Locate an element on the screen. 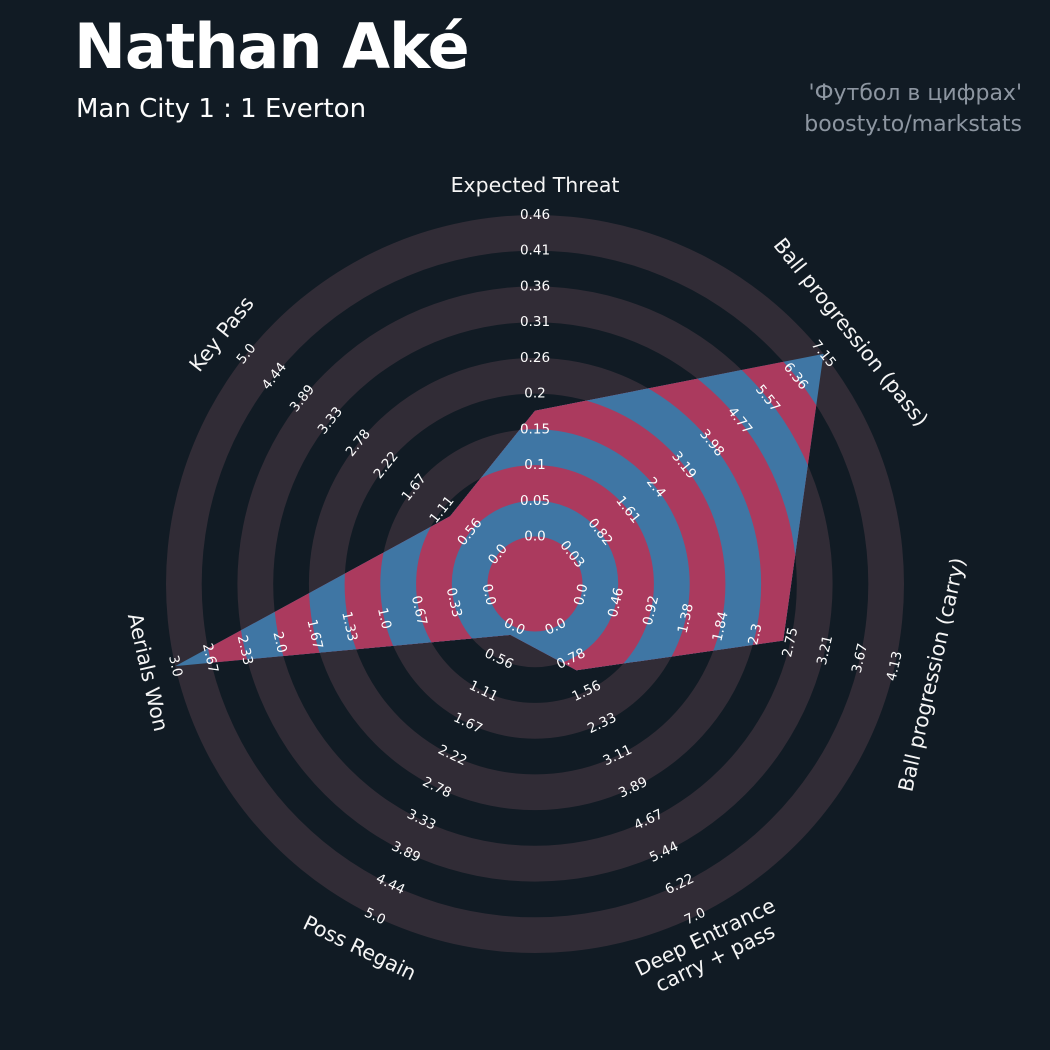 This screenshot has height=1050, width=1050. tick-label: 0.26 is located at coordinates (535, 358).